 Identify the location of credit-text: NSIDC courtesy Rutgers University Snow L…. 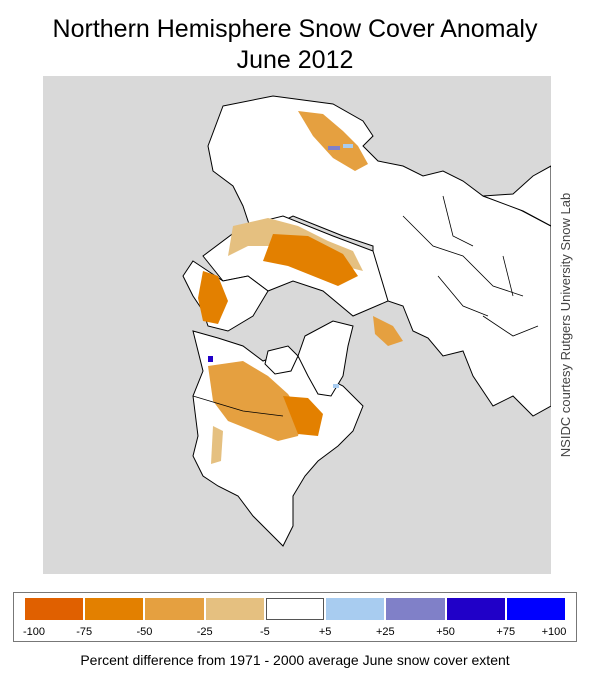
(565, 325).